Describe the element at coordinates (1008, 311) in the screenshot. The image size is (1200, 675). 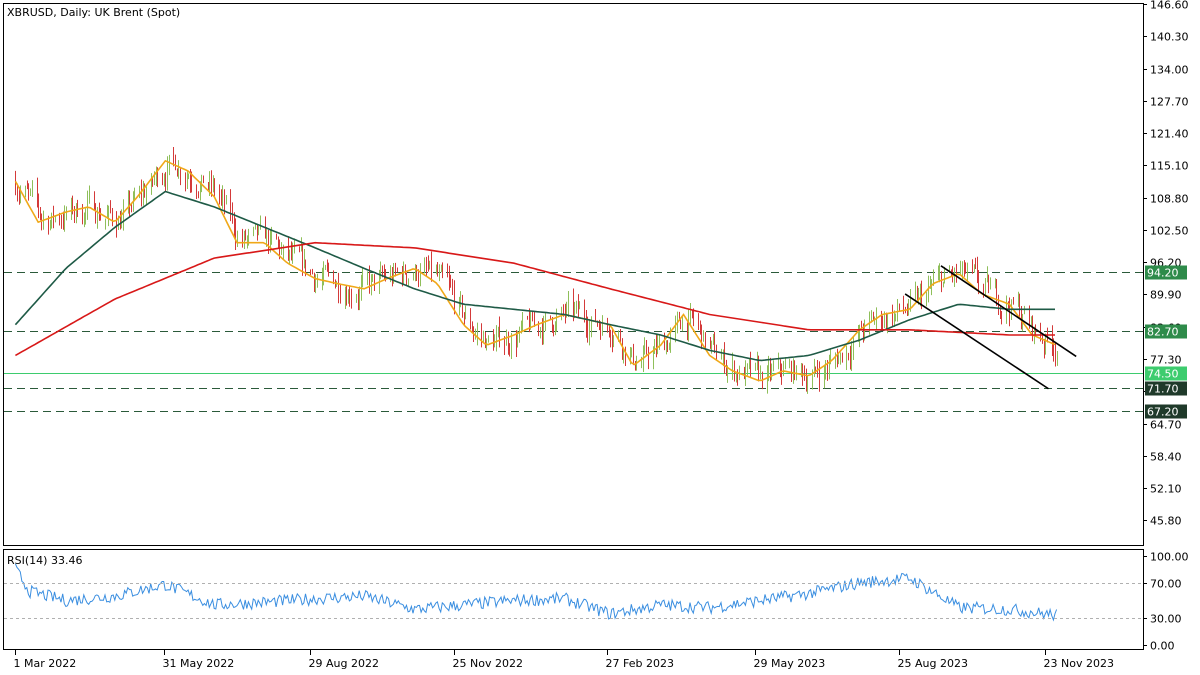
I see `channel-upper-line` at that location.